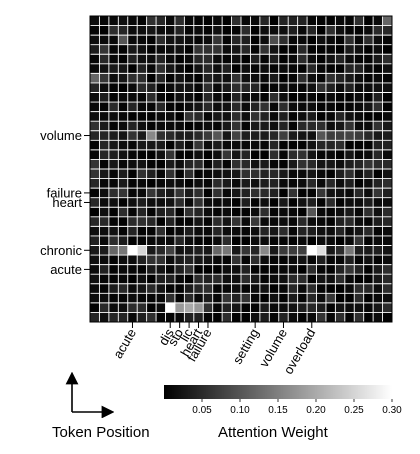  What do you see at coordinates (61, 250) in the screenshot?
I see `y-tick-label: chronic` at bounding box center [61, 250].